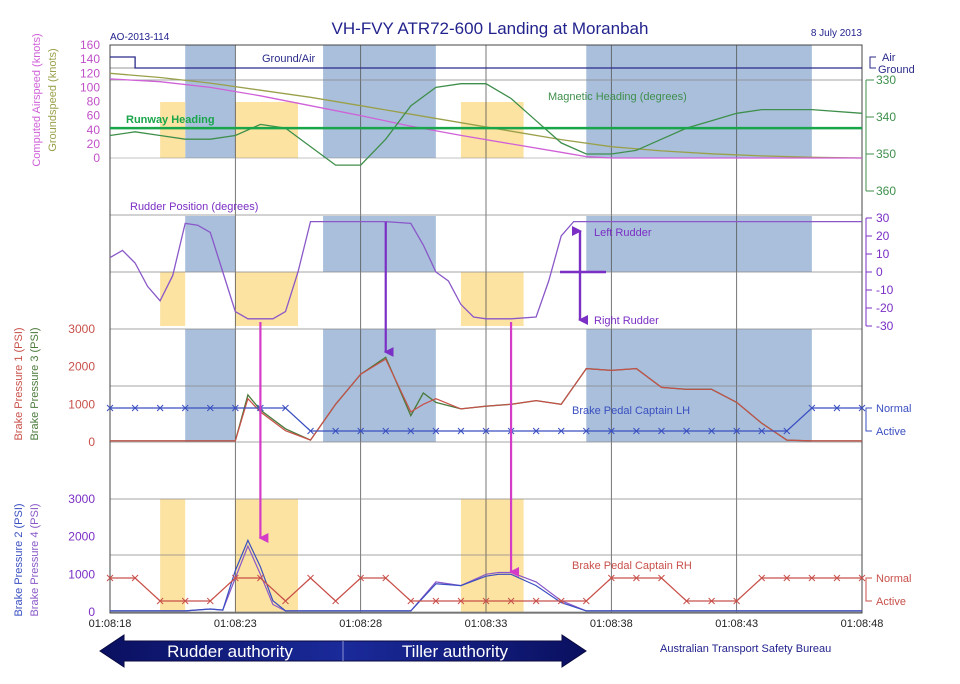  I want to click on ground-air-line, so click(486, 62).